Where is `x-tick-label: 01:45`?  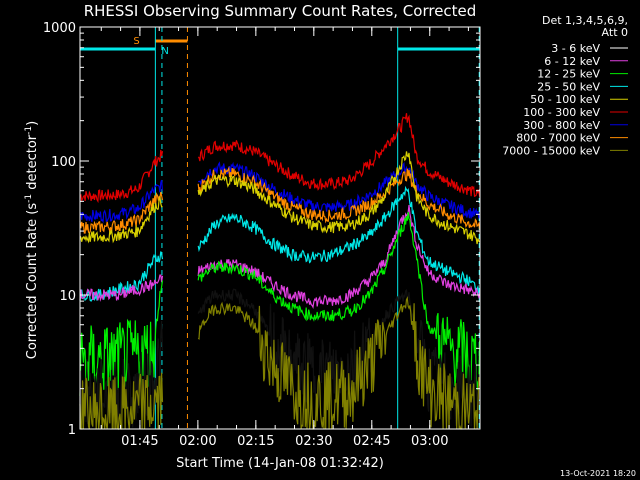
x-tick-label: 01:45 is located at coordinates (139, 441).